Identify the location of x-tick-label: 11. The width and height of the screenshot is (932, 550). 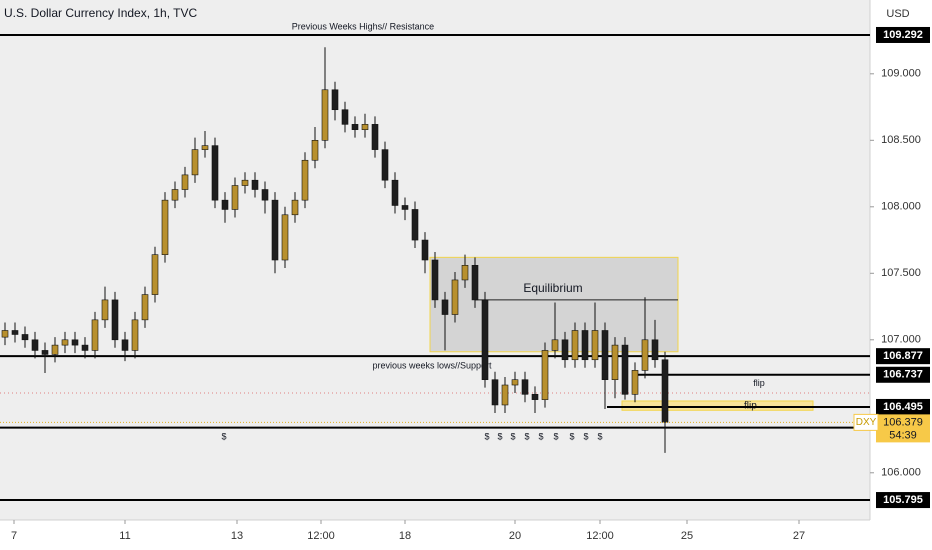
(124, 536).